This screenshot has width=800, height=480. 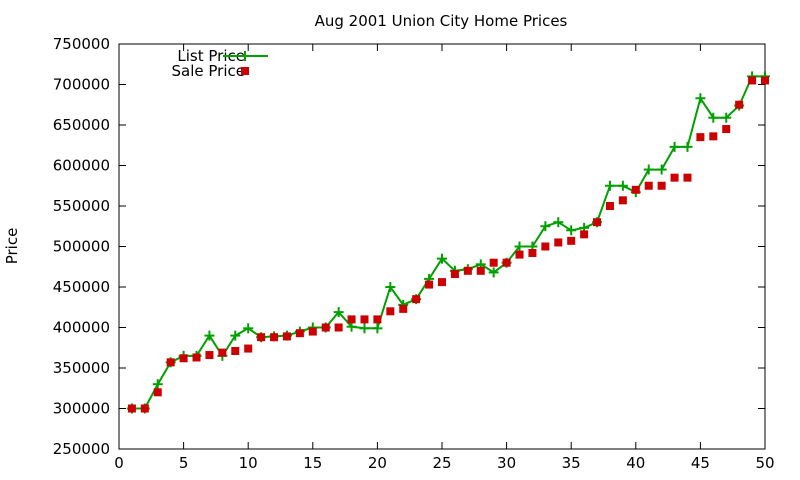 What do you see at coordinates (81, 409) in the screenshot?
I see `y-tick-label: 300000` at bounding box center [81, 409].